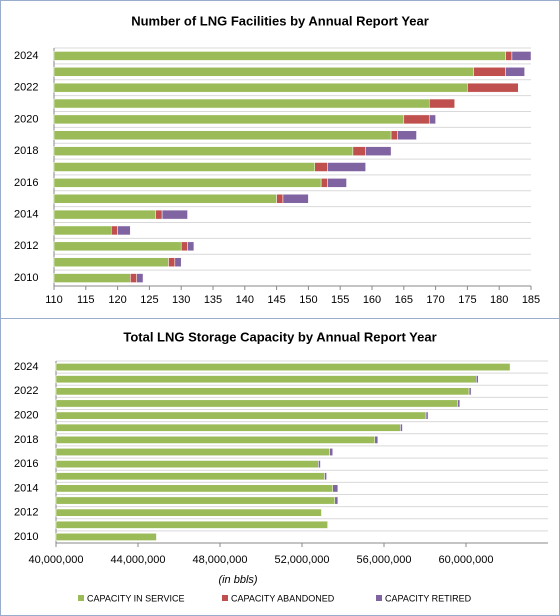  I want to click on x-tick-label: 115, so click(86, 300).